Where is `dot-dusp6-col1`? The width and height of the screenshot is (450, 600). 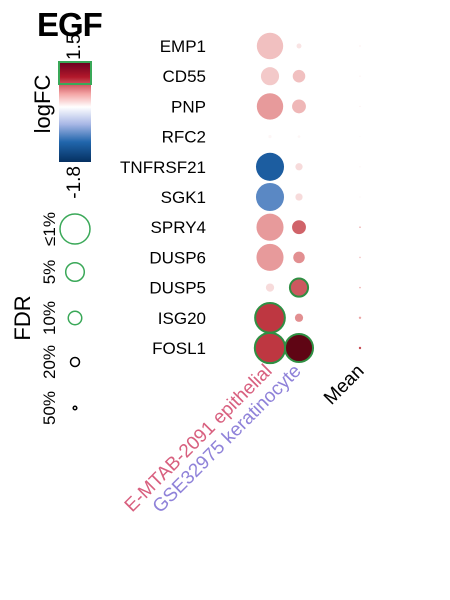
dot-dusp6-col1 is located at coordinates (270, 257).